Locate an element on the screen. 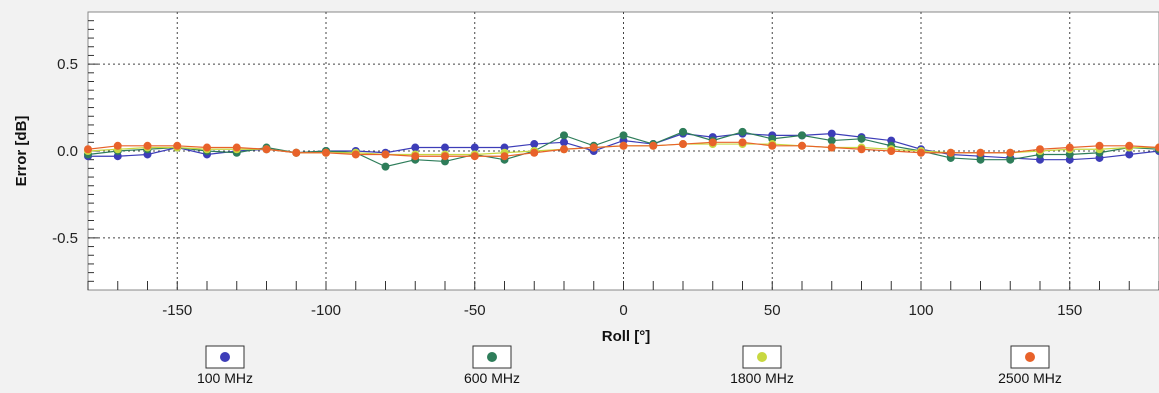  x-axis-label: Roll [°] is located at coordinates (626, 336).